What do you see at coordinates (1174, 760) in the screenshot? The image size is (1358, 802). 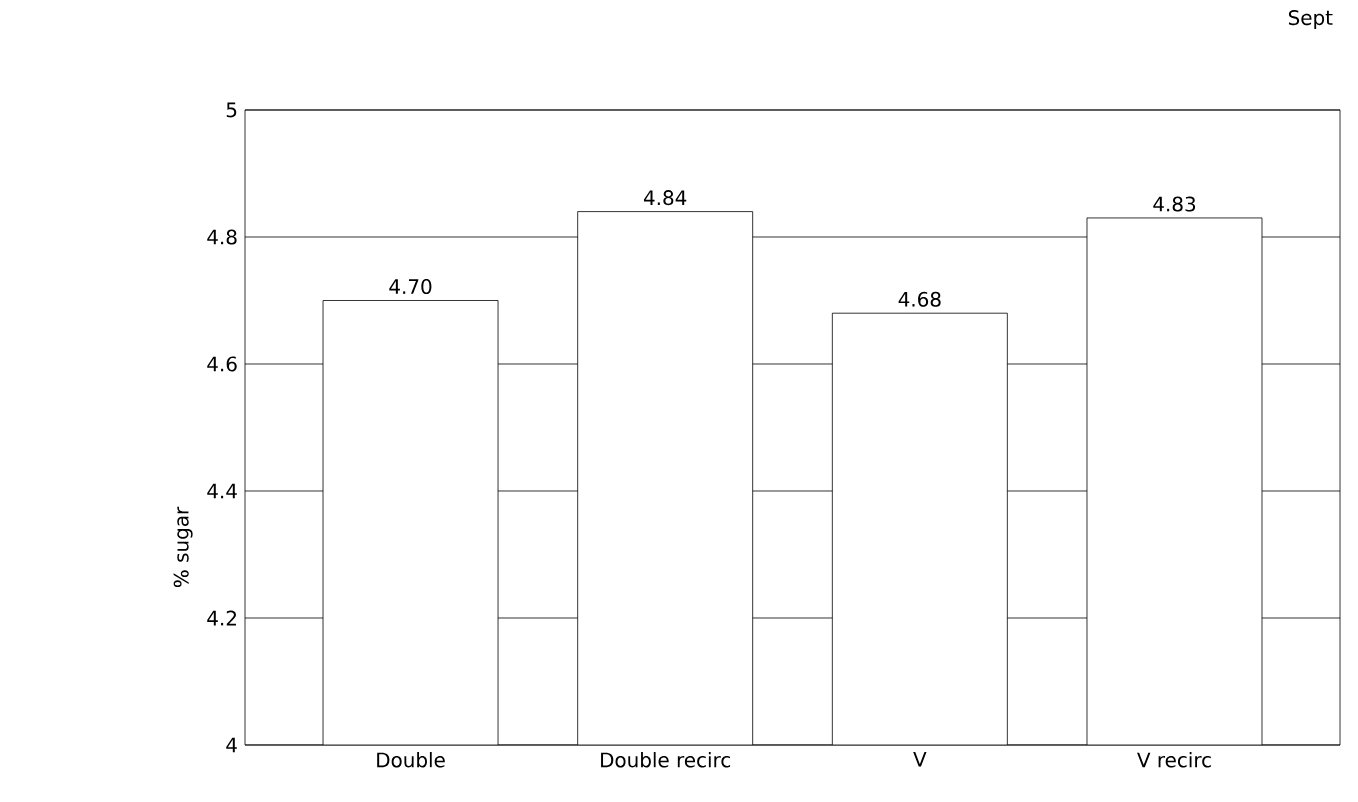 I see `x-tick-label: V recirc` at bounding box center [1174, 760].